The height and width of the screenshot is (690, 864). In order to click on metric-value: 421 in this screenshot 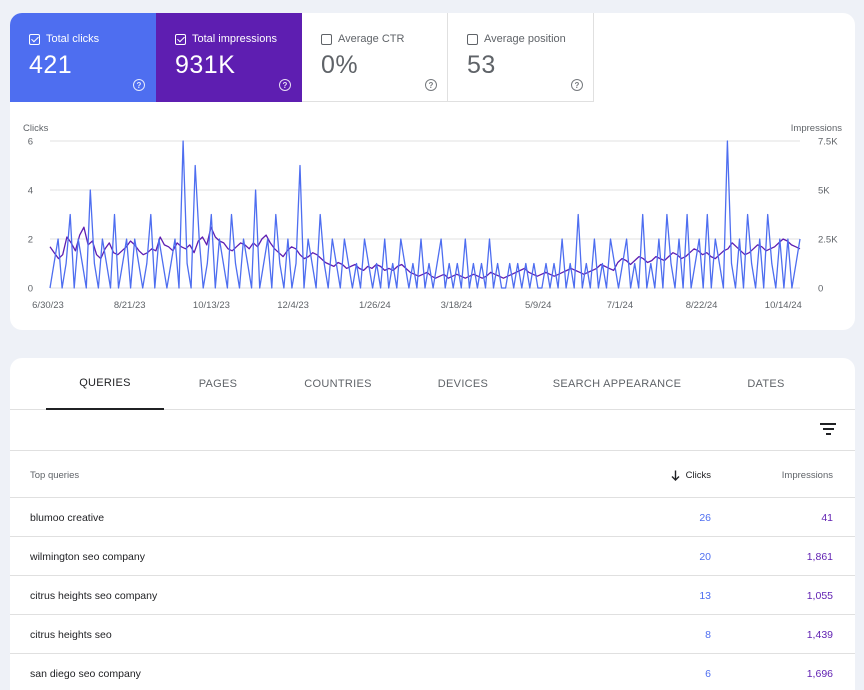, I will do `click(51, 65)`.